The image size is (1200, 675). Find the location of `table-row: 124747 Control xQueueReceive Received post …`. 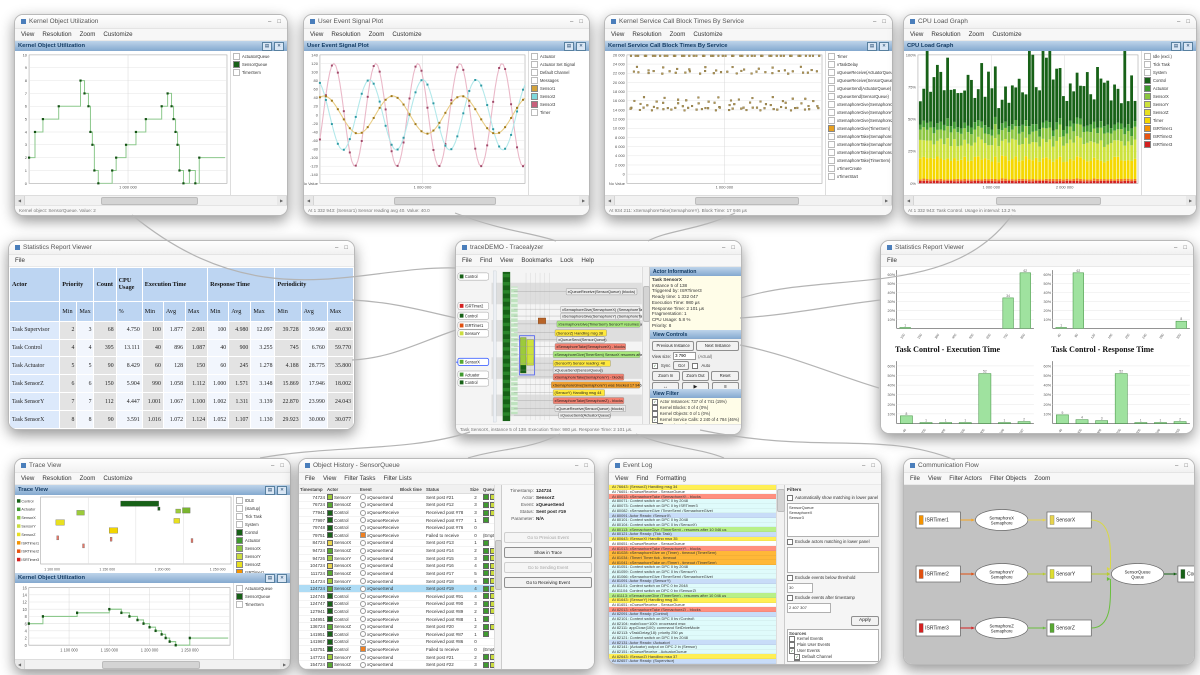

table-row: 124747 Control xQueueReceive Received post … is located at coordinates (396, 604).